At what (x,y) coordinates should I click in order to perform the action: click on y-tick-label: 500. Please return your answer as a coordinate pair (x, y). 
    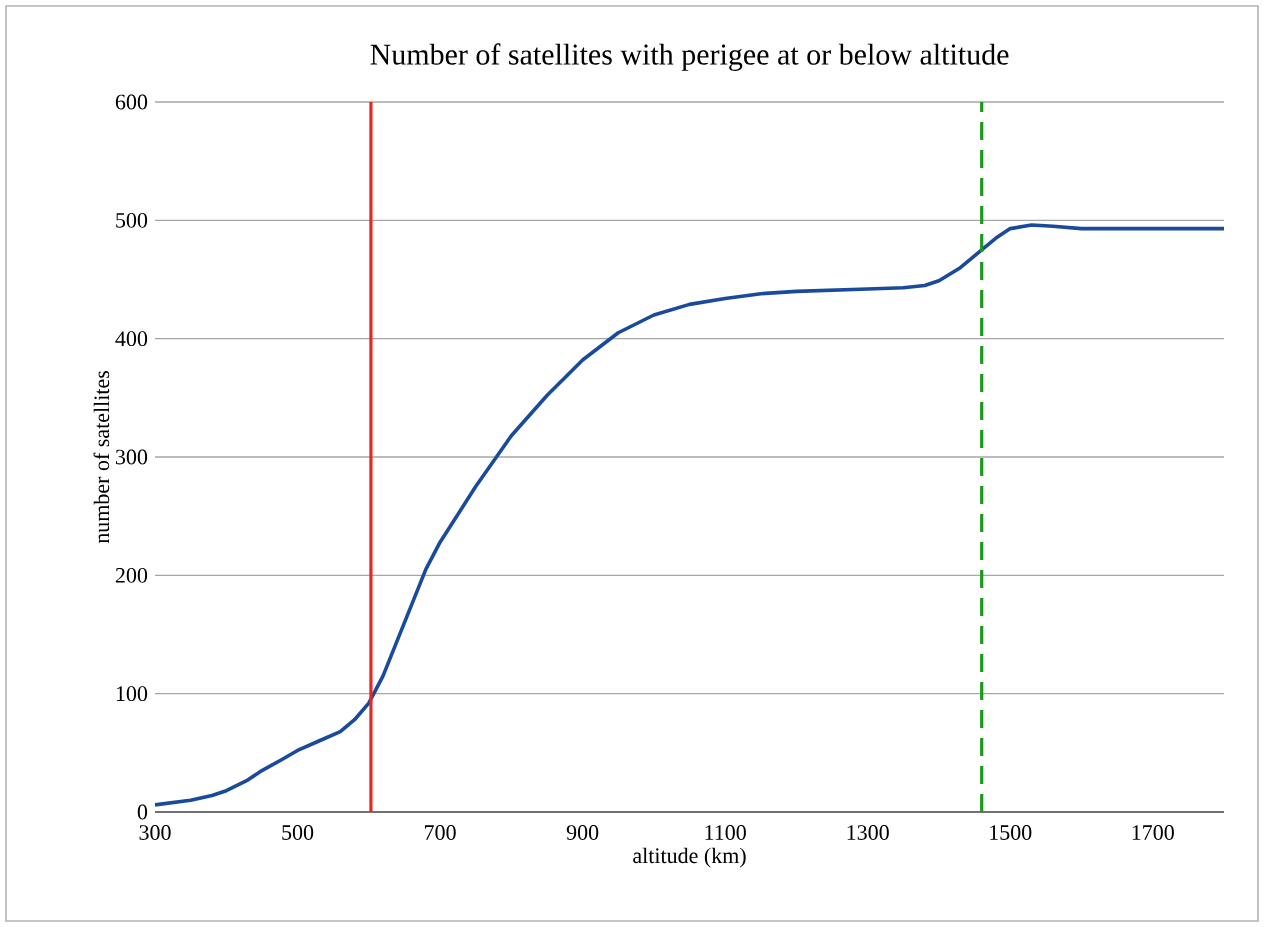
    Looking at the image, I should click on (132, 220).